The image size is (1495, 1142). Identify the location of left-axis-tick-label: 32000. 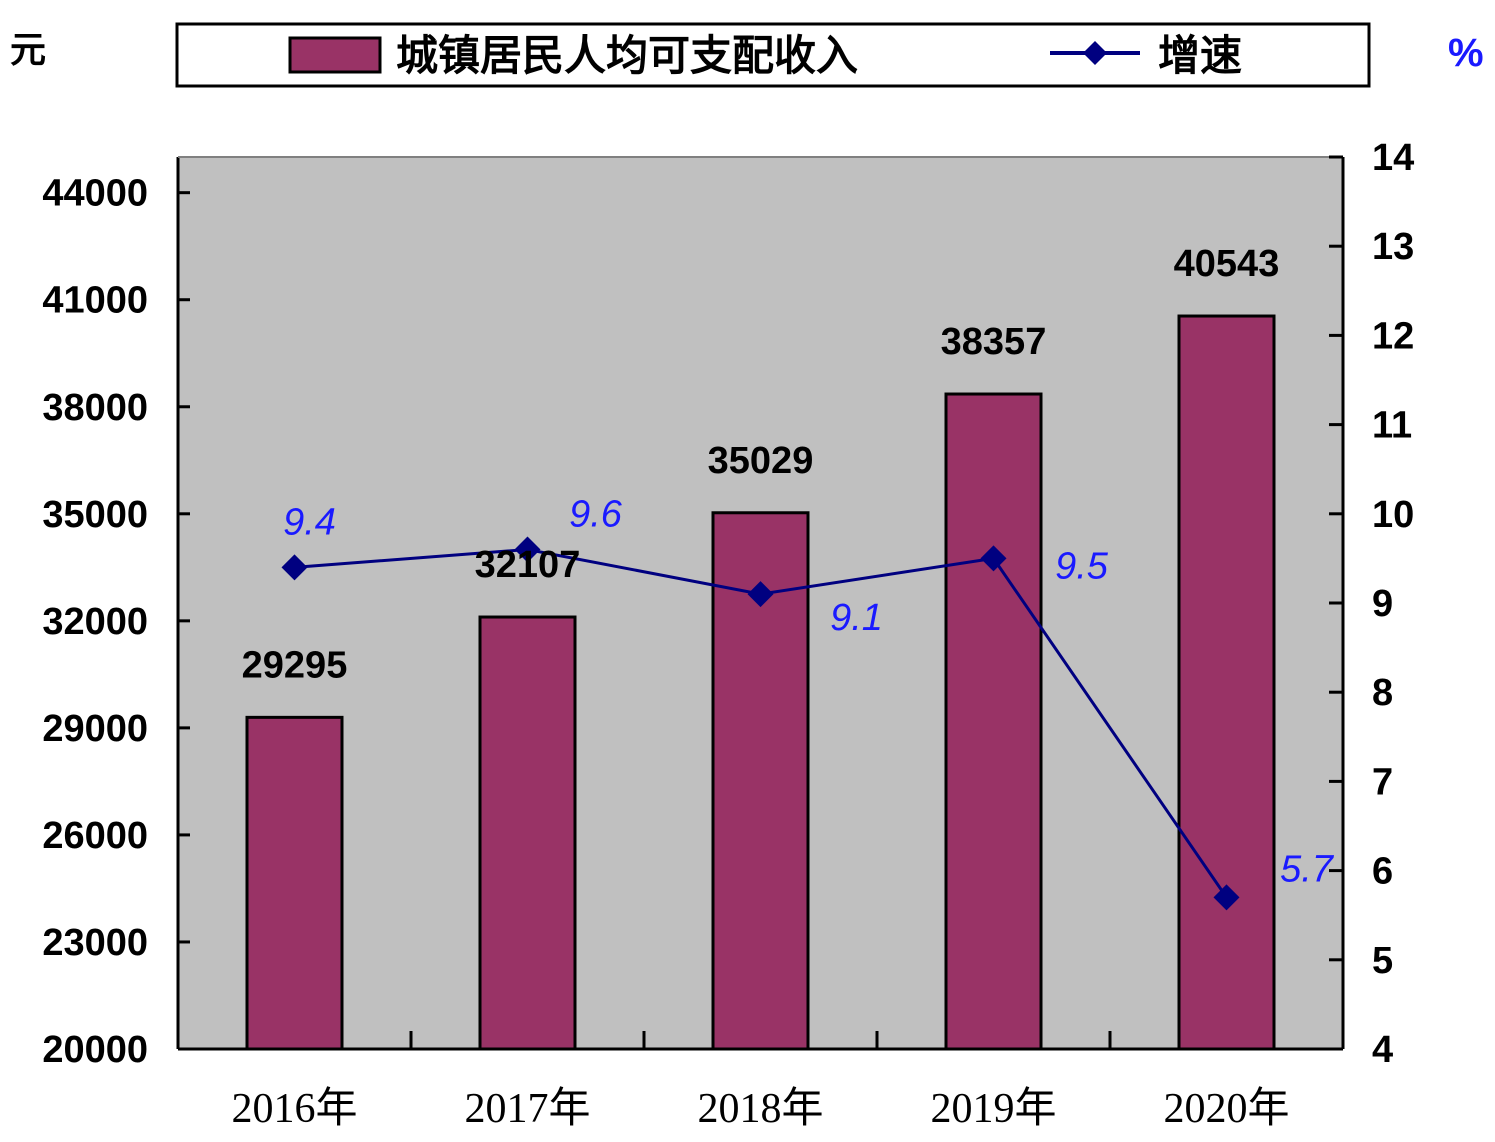
(95, 622).